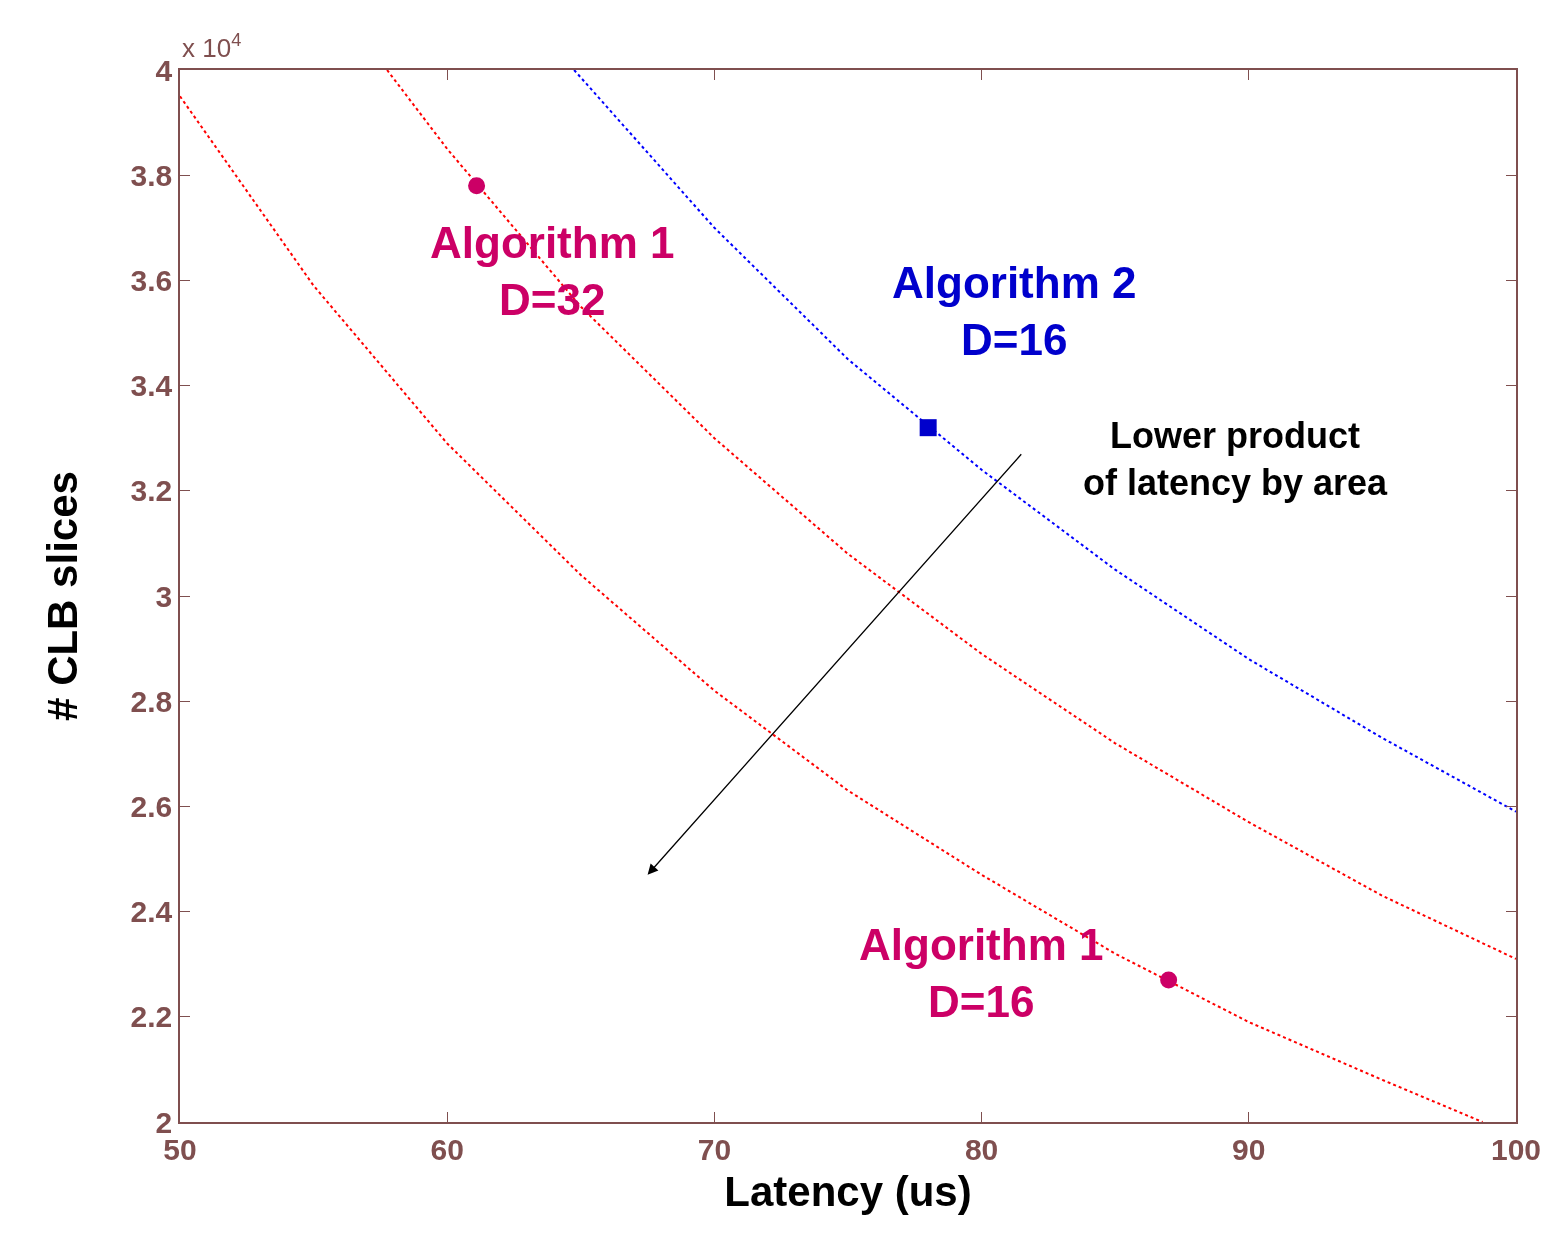 The height and width of the screenshot is (1252, 1553). What do you see at coordinates (447, 1149) in the screenshot?
I see `x-tick-label: 60` at bounding box center [447, 1149].